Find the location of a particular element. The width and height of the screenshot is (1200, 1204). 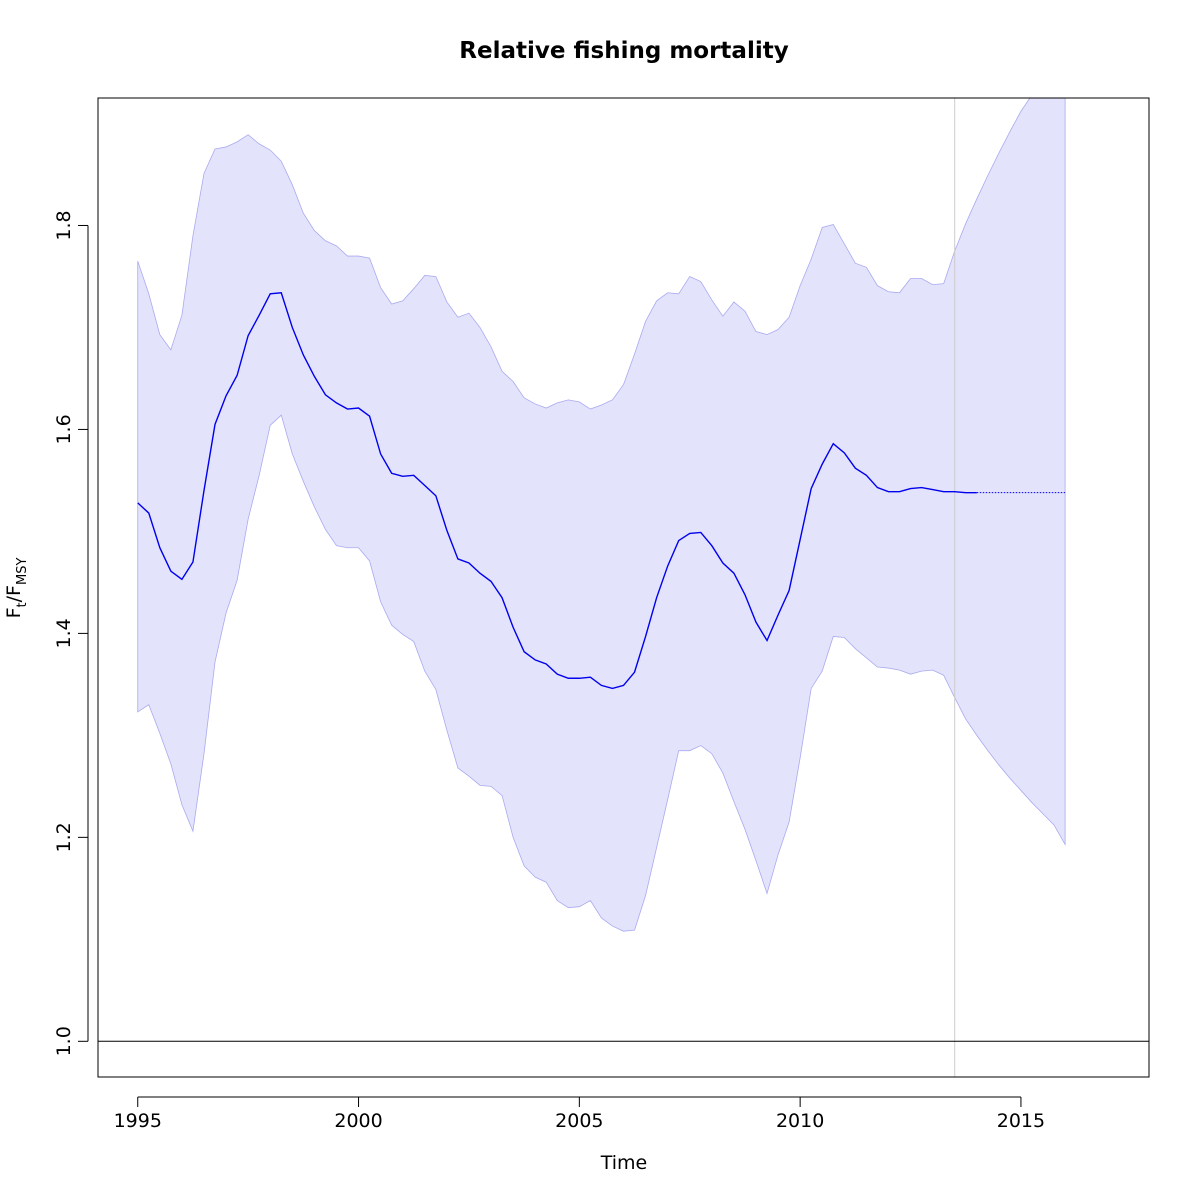

y-tick-label: 1.4 is located at coordinates (64, 633).